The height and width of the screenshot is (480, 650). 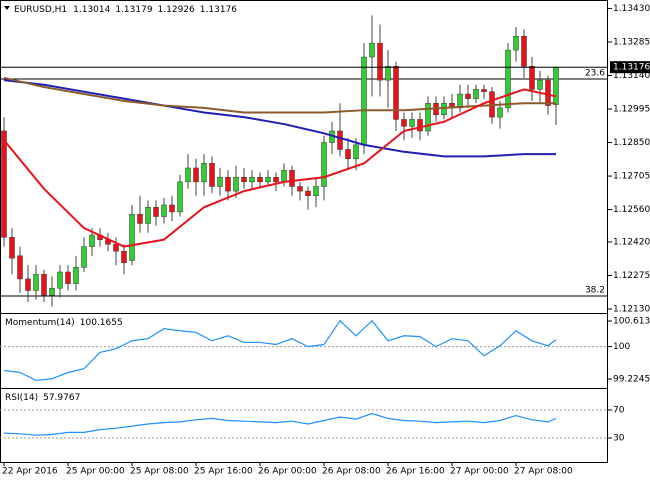 What do you see at coordinates (595, 73) in the screenshot?
I see `fib-label: 23.6` at bounding box center [595, 73].